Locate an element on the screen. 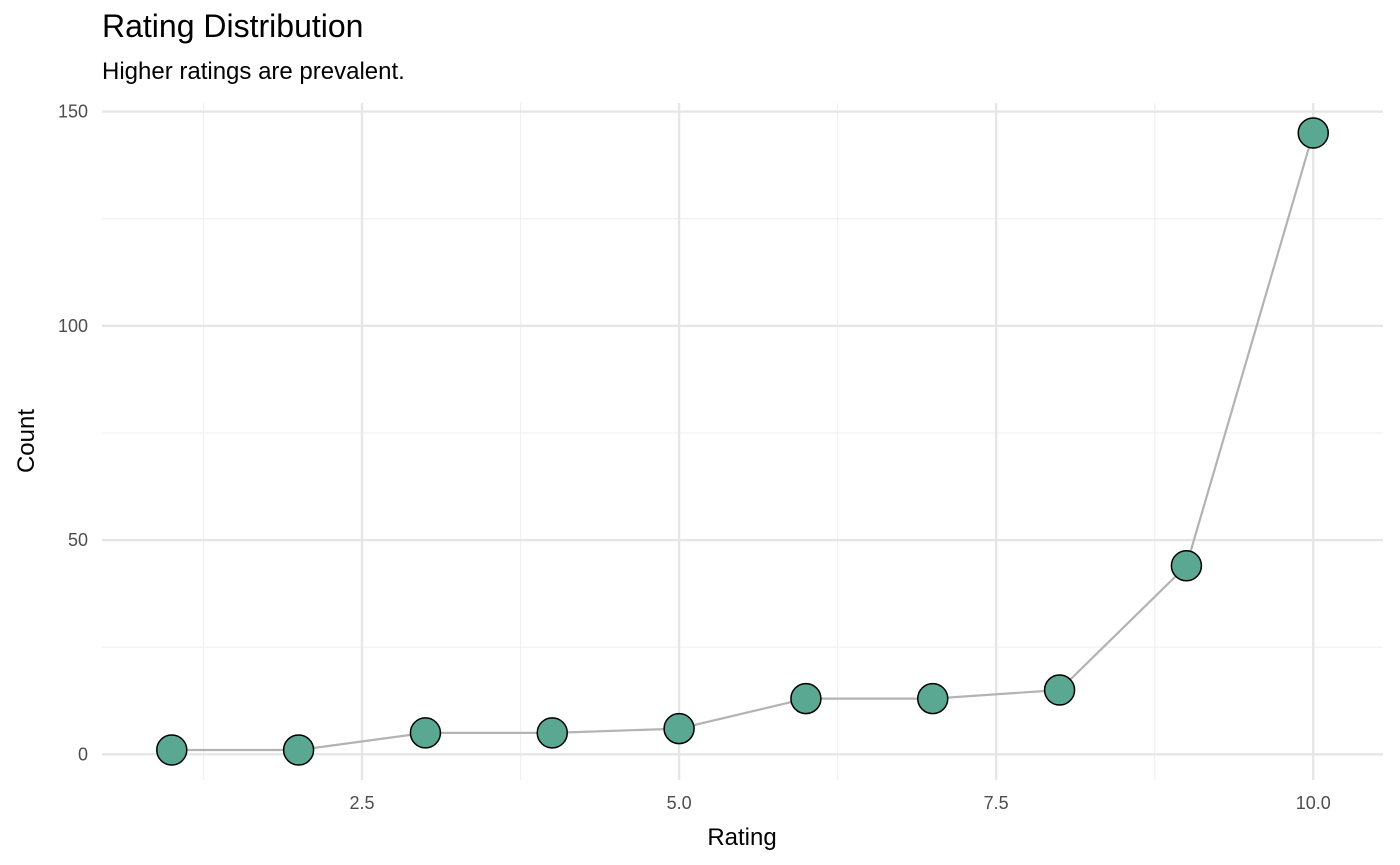 Image resolution: width=1400 pixels, height=865 pixels. x-tick-label: 5.0 is located at coordinates (679, 803).